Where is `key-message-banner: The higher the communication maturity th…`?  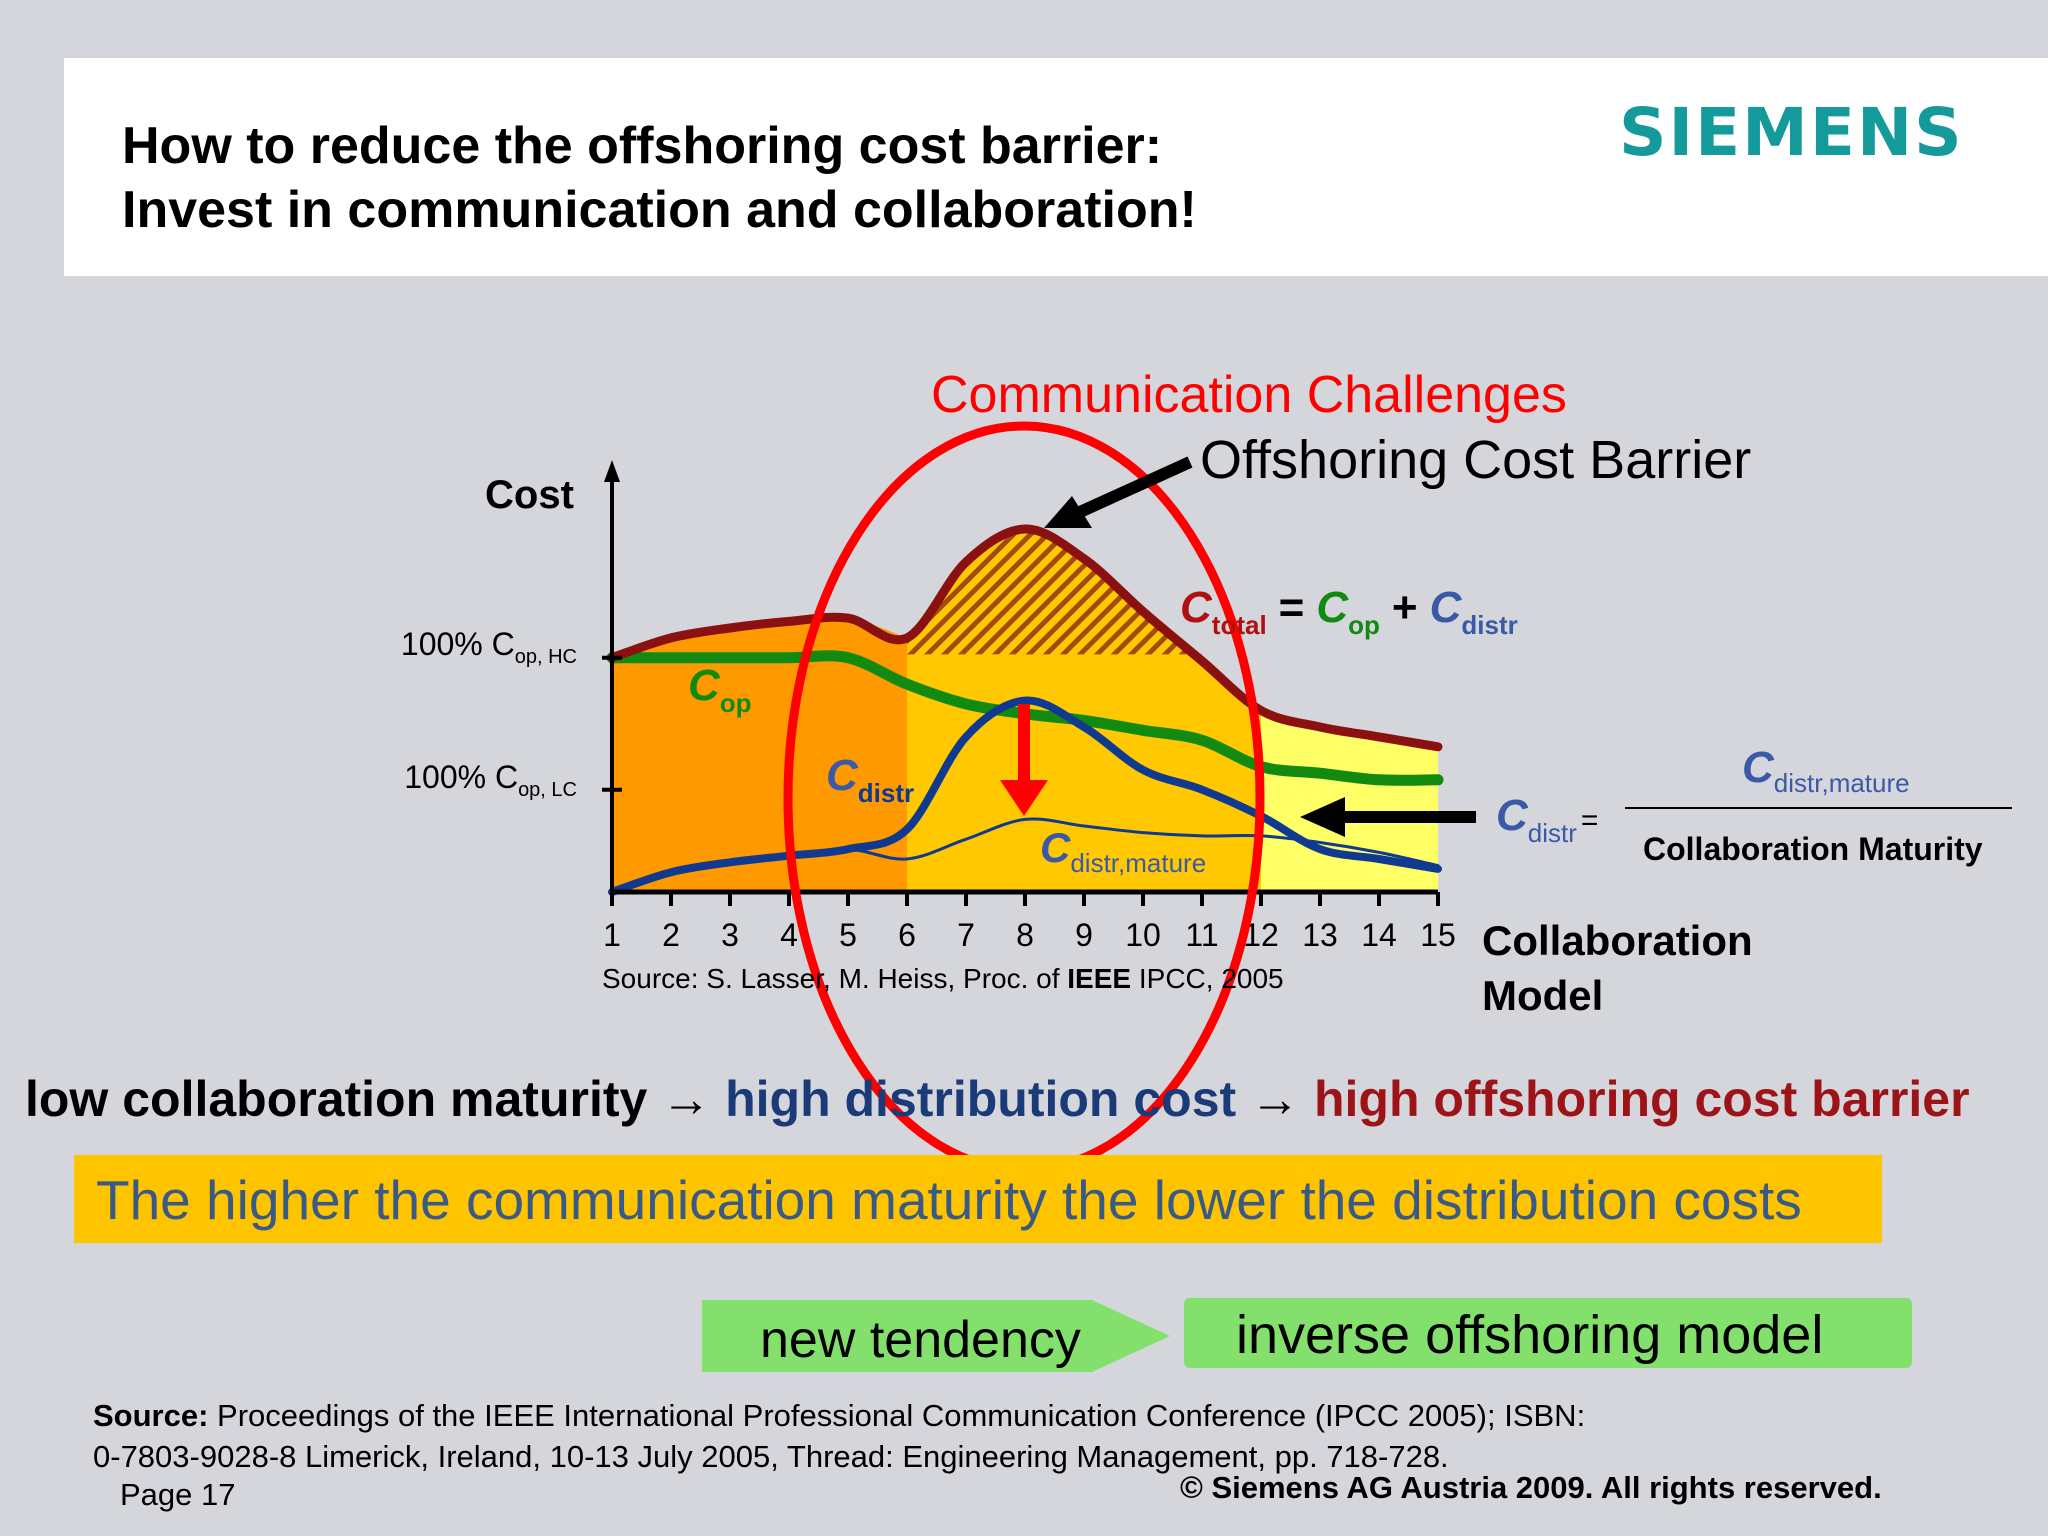 key-message-banner: The higher the communication maturity th… is located at coordinates (978, 1199).